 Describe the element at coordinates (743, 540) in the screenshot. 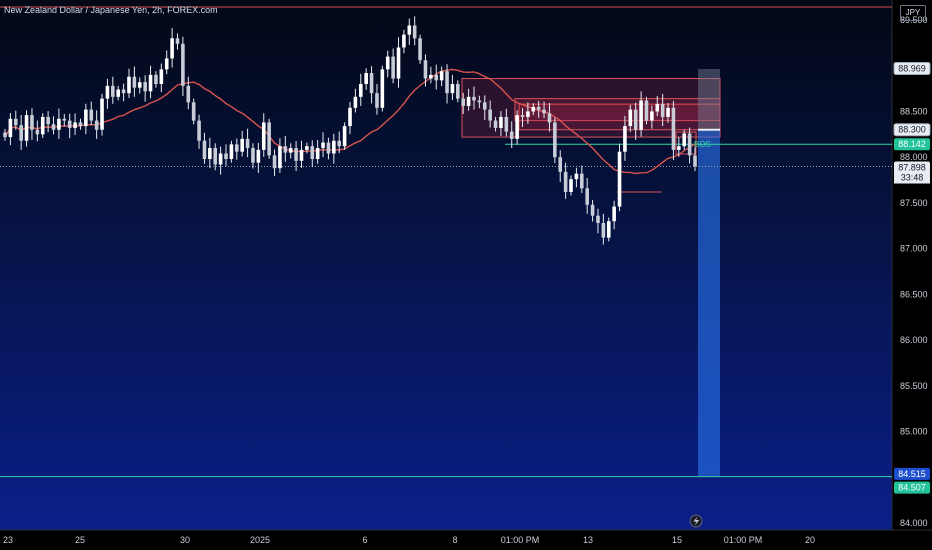

I see `time-tick-9: 01:00 PM` at that location.